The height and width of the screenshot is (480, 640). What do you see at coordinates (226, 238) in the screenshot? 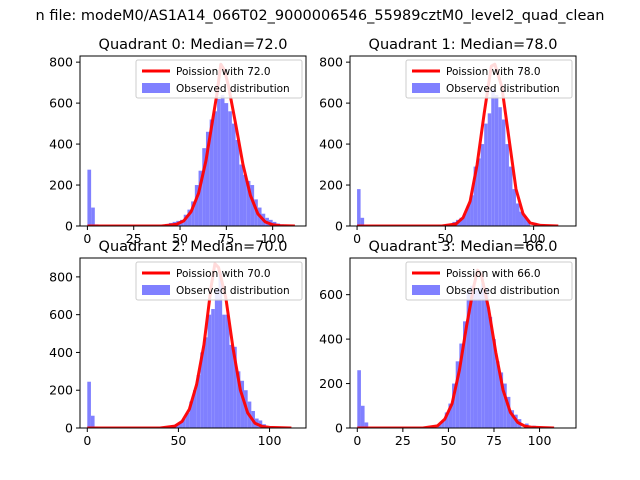
I see `x-tick-label: 75` at bounding box center [226, 238].